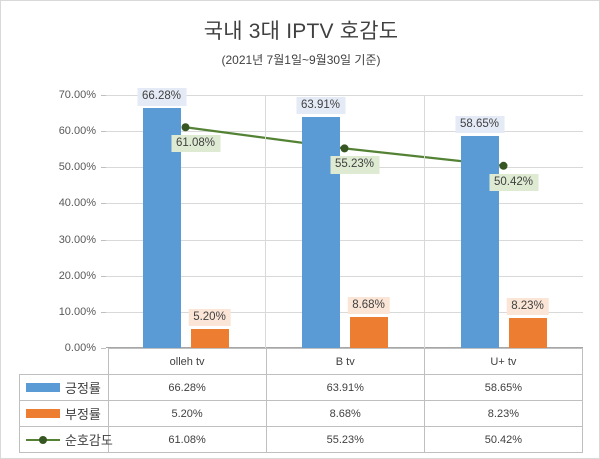 This screenshot has width=600, height=459. Describe the element at coordinates (368, 305) in the screenshot. I see `data-label-negative-rate: 8.68%` at that location.